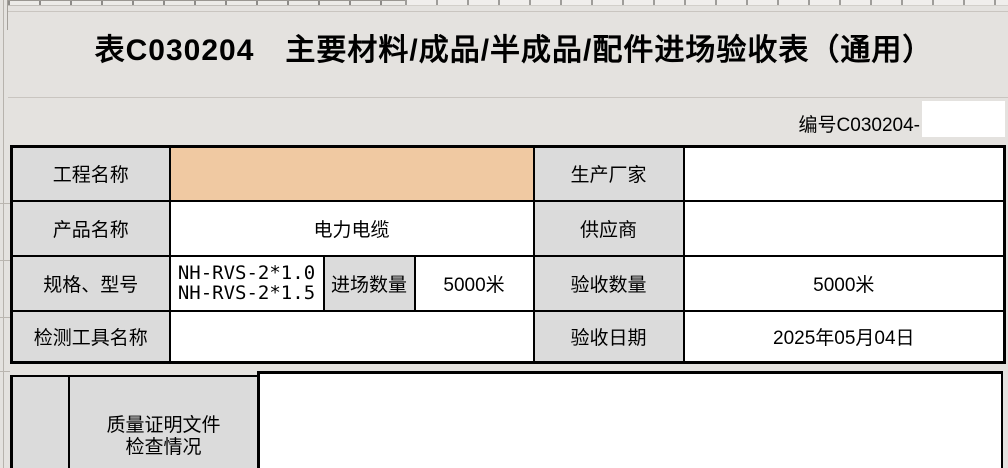 This screenshot has height=468, width=1008. What do you see at coordinates (608, 283) in the screenshot?
I see `accepted-quantity-label: 验收数量` at bounding box center [608, 283].